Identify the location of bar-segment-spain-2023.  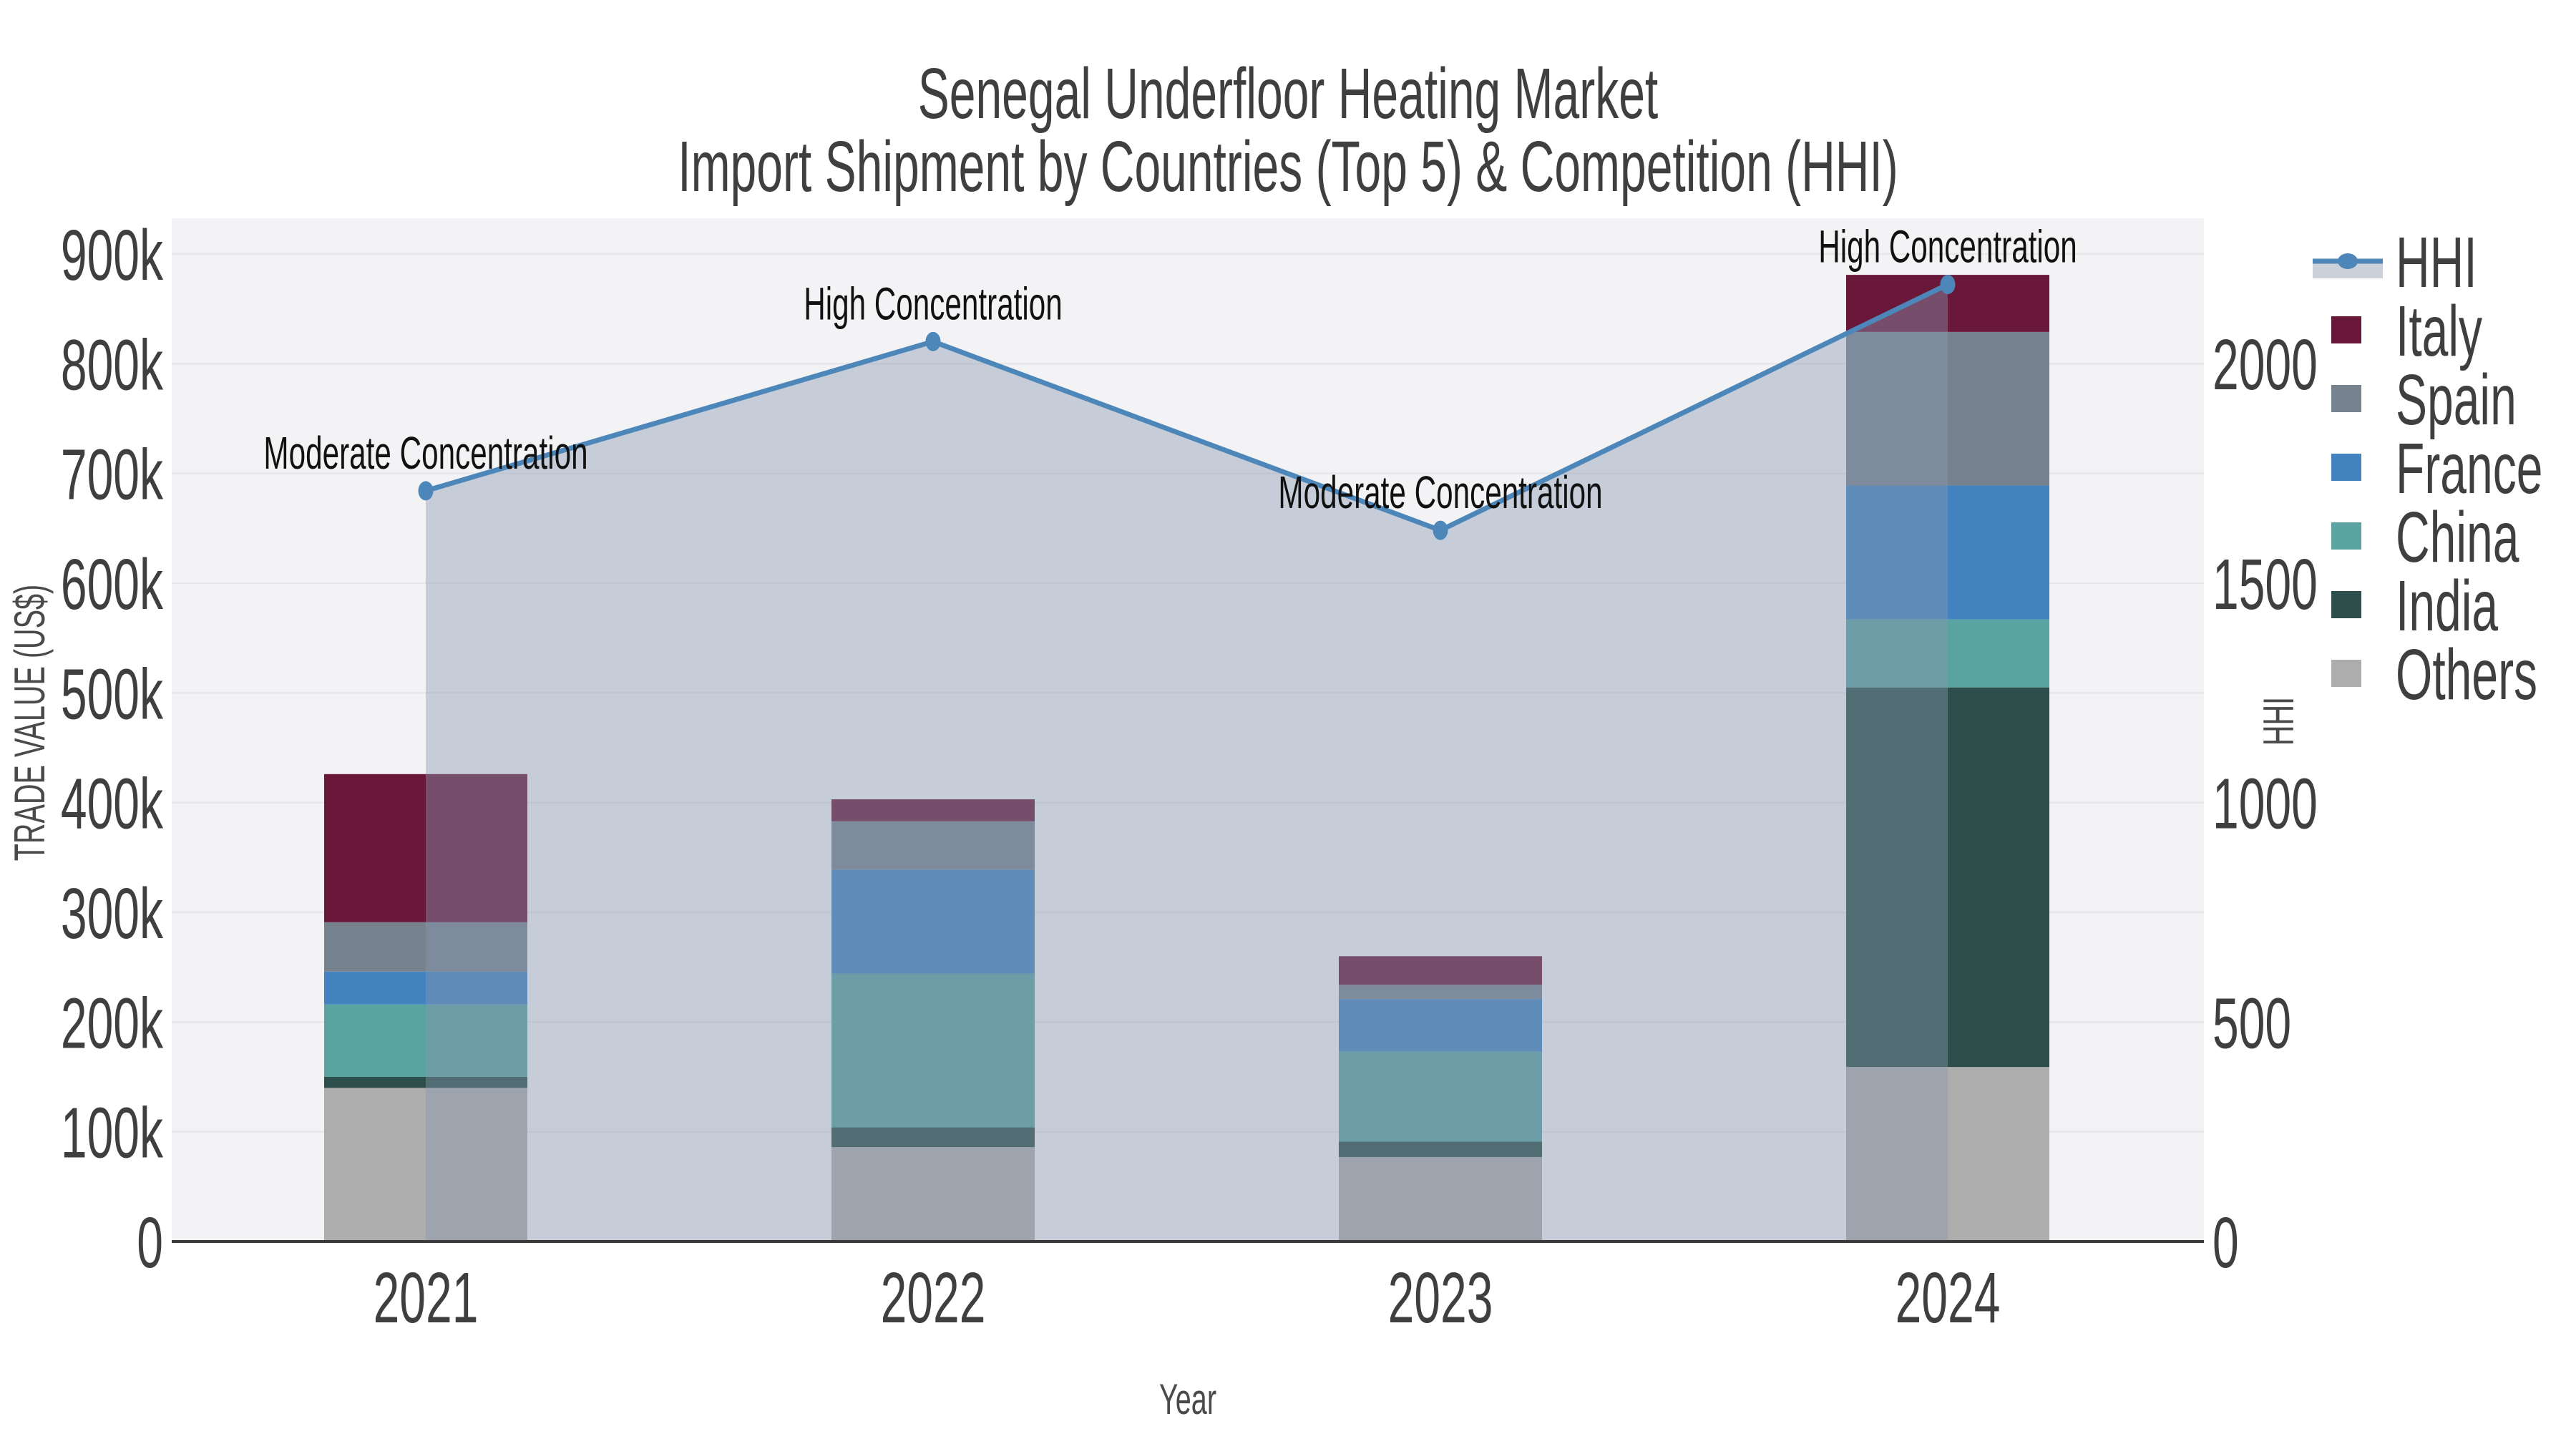
(1440, 992).